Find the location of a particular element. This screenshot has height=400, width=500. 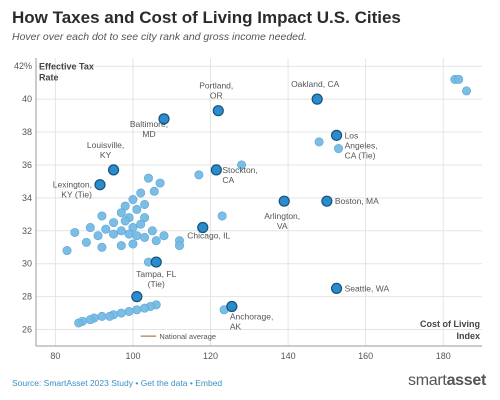

city-label: OR is located at coordinates (216, 96).